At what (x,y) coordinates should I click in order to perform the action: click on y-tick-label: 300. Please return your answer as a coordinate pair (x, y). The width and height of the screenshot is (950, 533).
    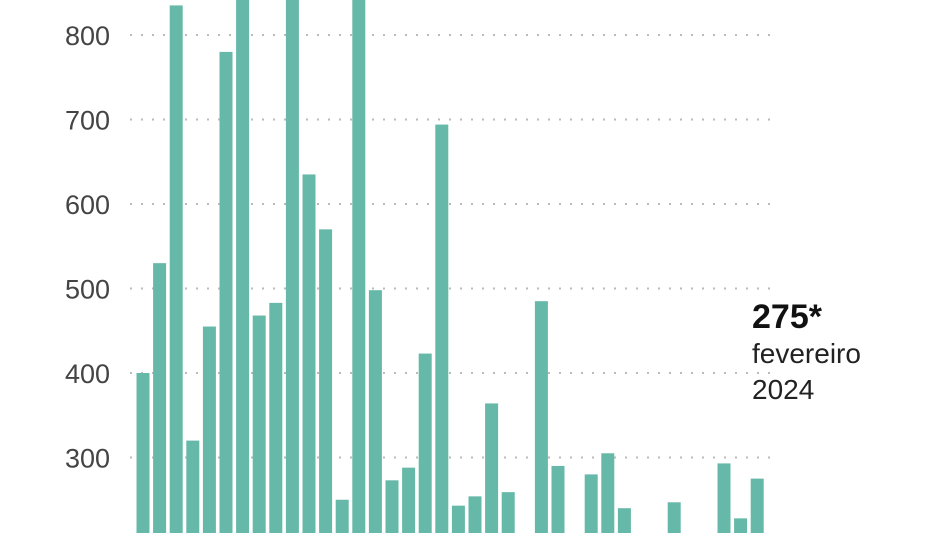
    Looking at the image, I should click on (87, 459).